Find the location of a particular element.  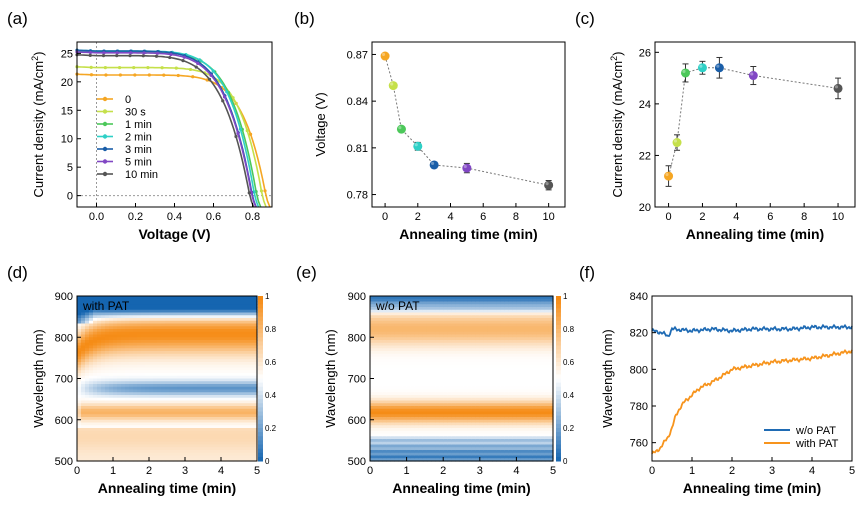

legend-entry: 5 min is located at coordinates (138, 163).